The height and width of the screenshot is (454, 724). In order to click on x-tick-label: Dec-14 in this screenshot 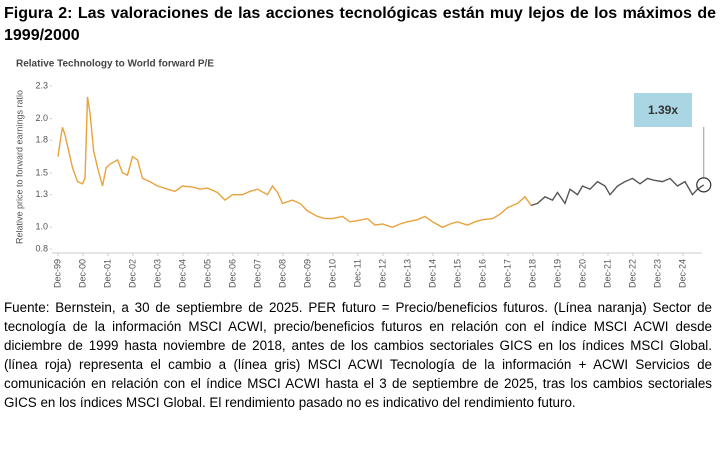, I will do `click(432, 273)`.